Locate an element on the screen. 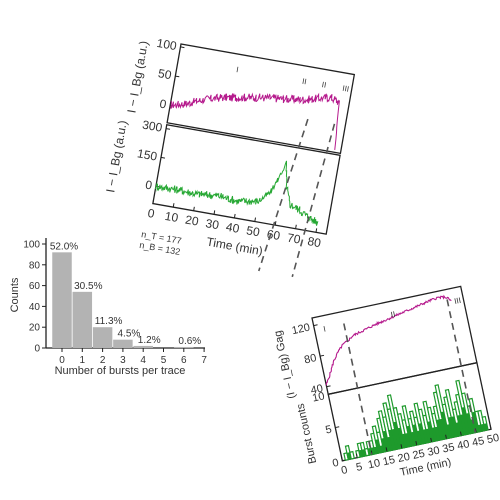  bursts-x-ticks: 0 5 10 15 20 25 30 35 40 45 50 is located at coordinates (420, 451).